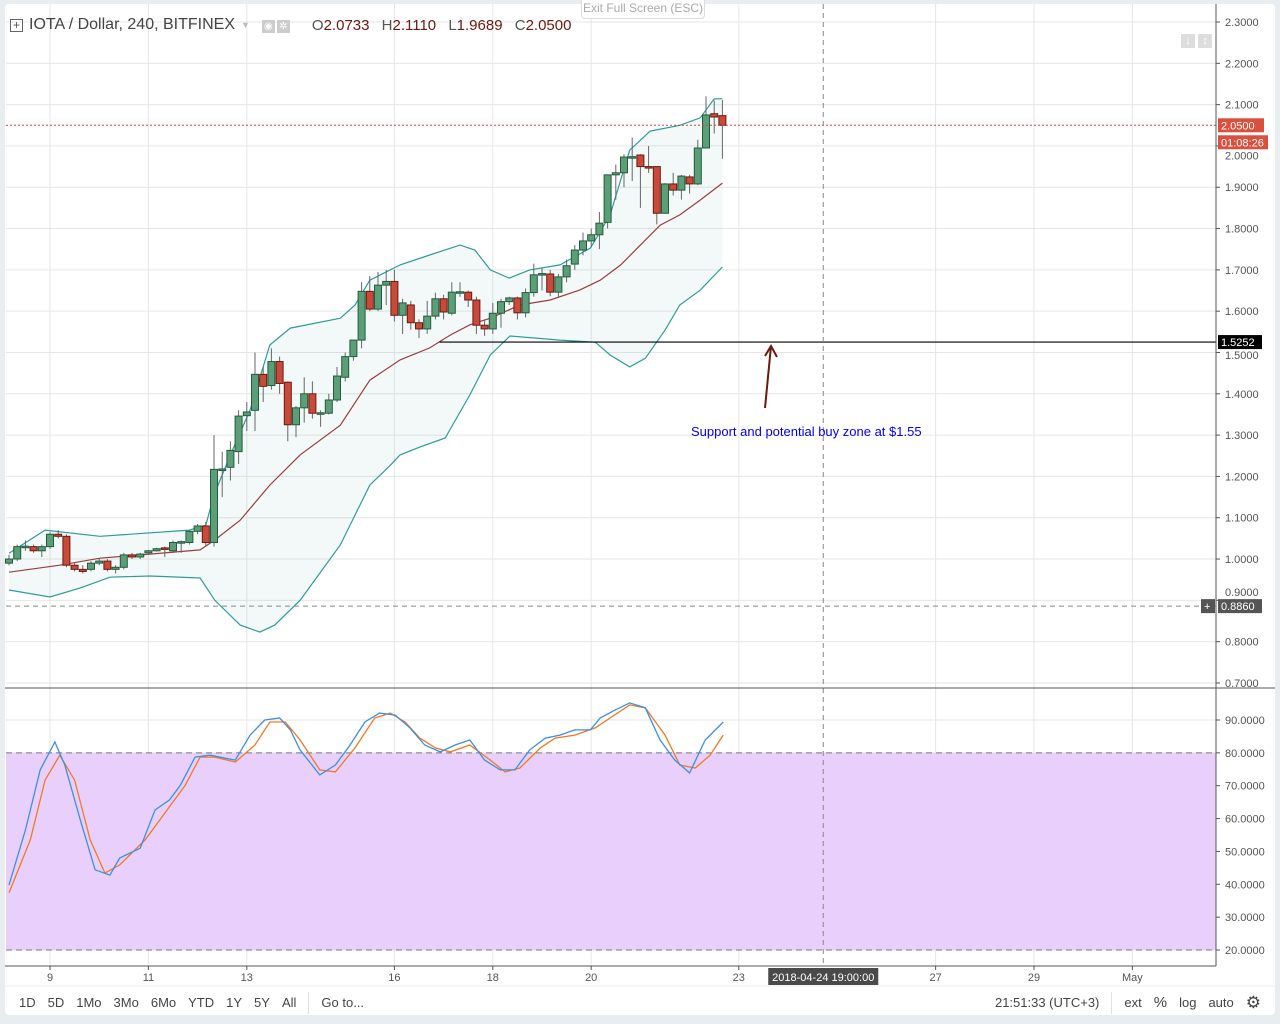 This screenshot has width=1280, height=1024. I want to click on expand-plus-icon: +, so click(16, 25).